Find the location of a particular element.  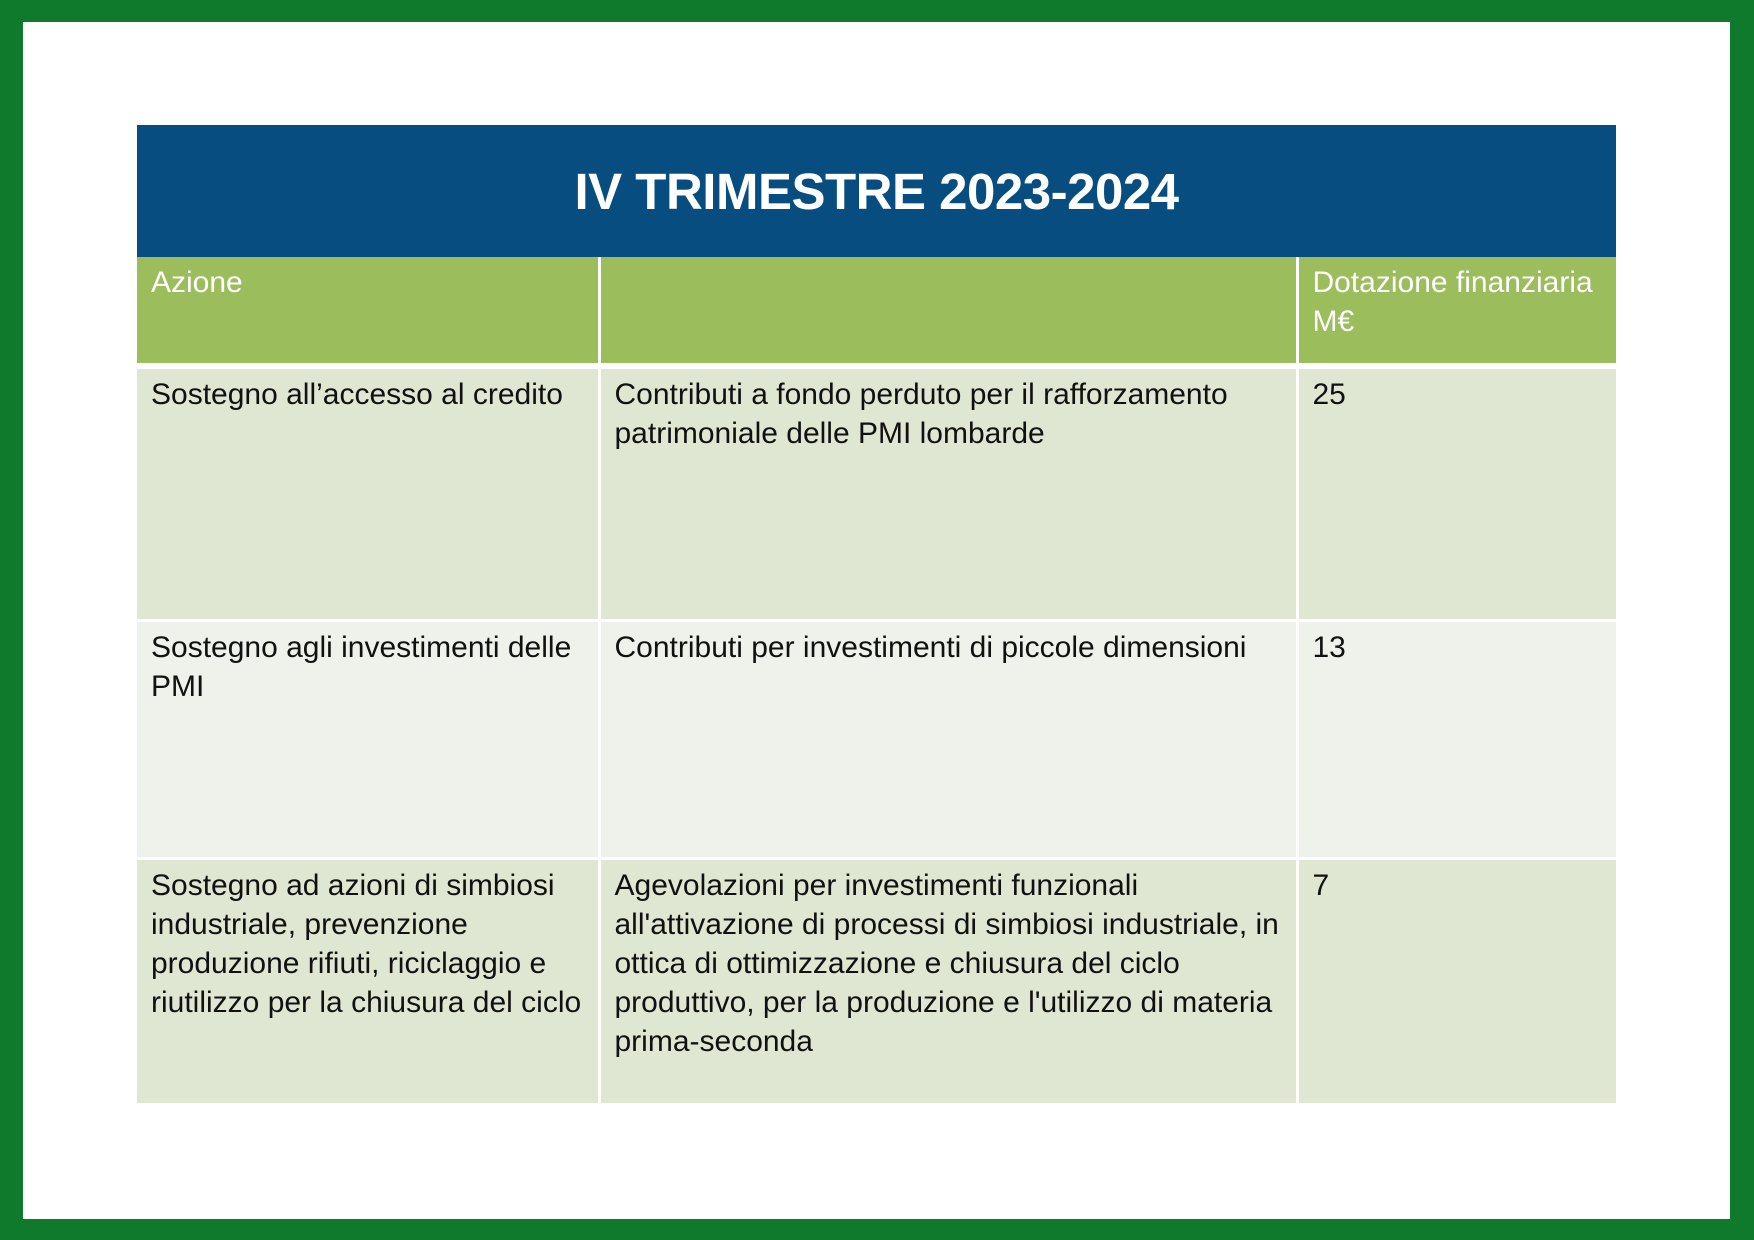

table-title: IV TRIMESTRE 2023-2024 is located at coordinates (876, 191).